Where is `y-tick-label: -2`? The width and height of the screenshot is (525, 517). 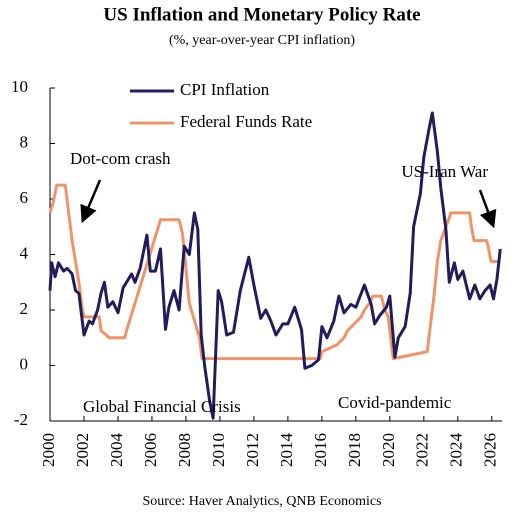 y-tick-label: -2 is located at coordinates (21, 419).